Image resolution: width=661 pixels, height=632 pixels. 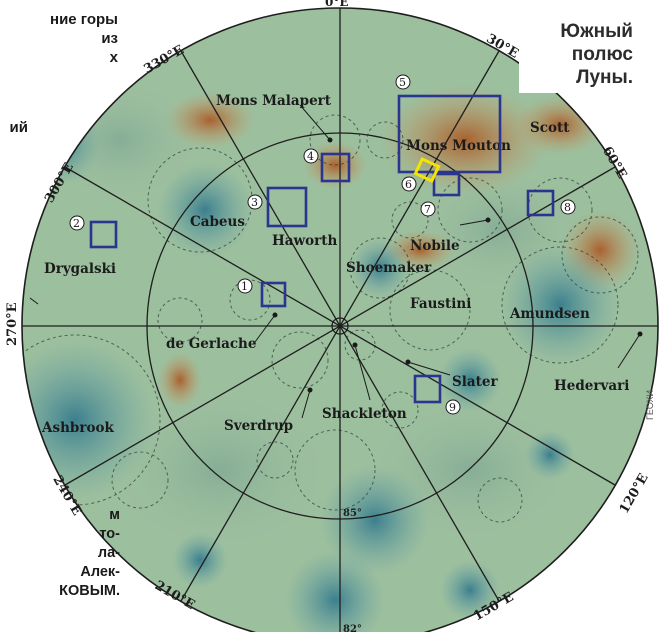 I want to click on image-credit: ГЕОХИ, so click(x=650, y=405).